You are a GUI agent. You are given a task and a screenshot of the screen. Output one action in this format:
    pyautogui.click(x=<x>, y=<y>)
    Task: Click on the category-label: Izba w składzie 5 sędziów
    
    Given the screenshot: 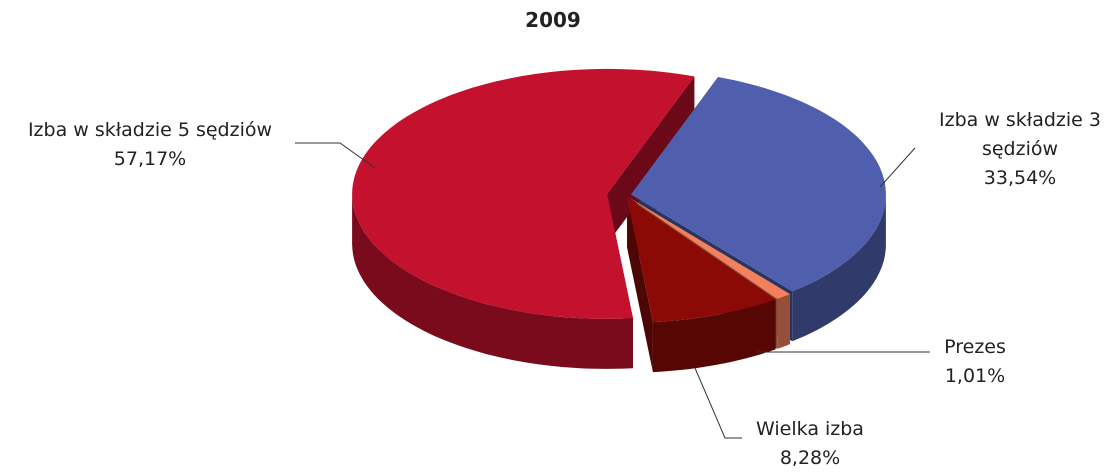 What is the action you would take?
    pyautogui.click(x=150, y=130)
    